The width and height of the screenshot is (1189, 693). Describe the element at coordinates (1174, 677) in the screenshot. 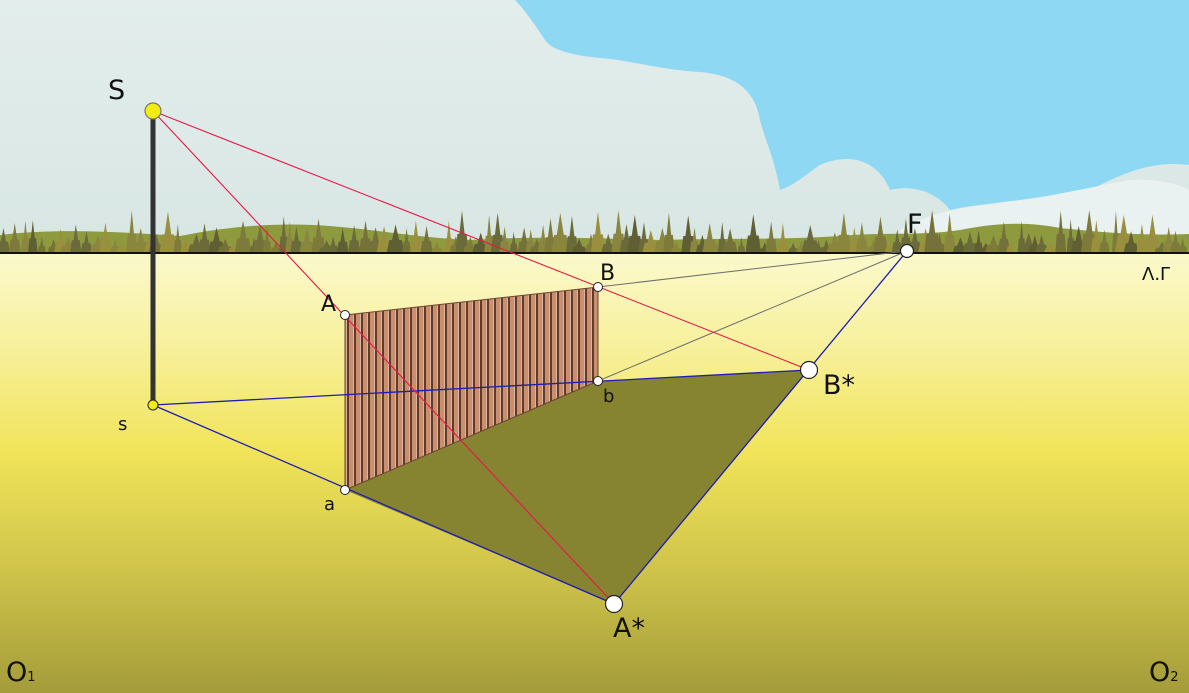

I see `corner-label-right-sub: 2` at that location.